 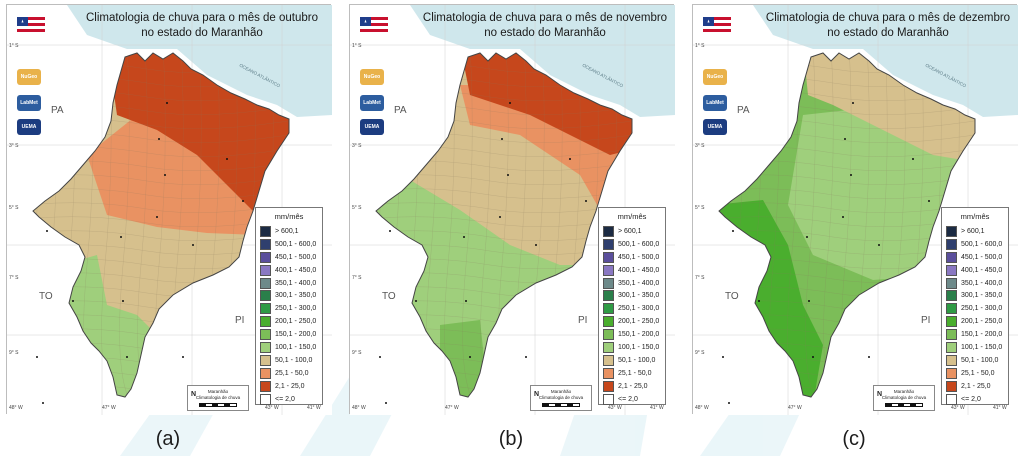 I want to click on legend-label: 100,1 - 150,0, so click(x=639, y=347).